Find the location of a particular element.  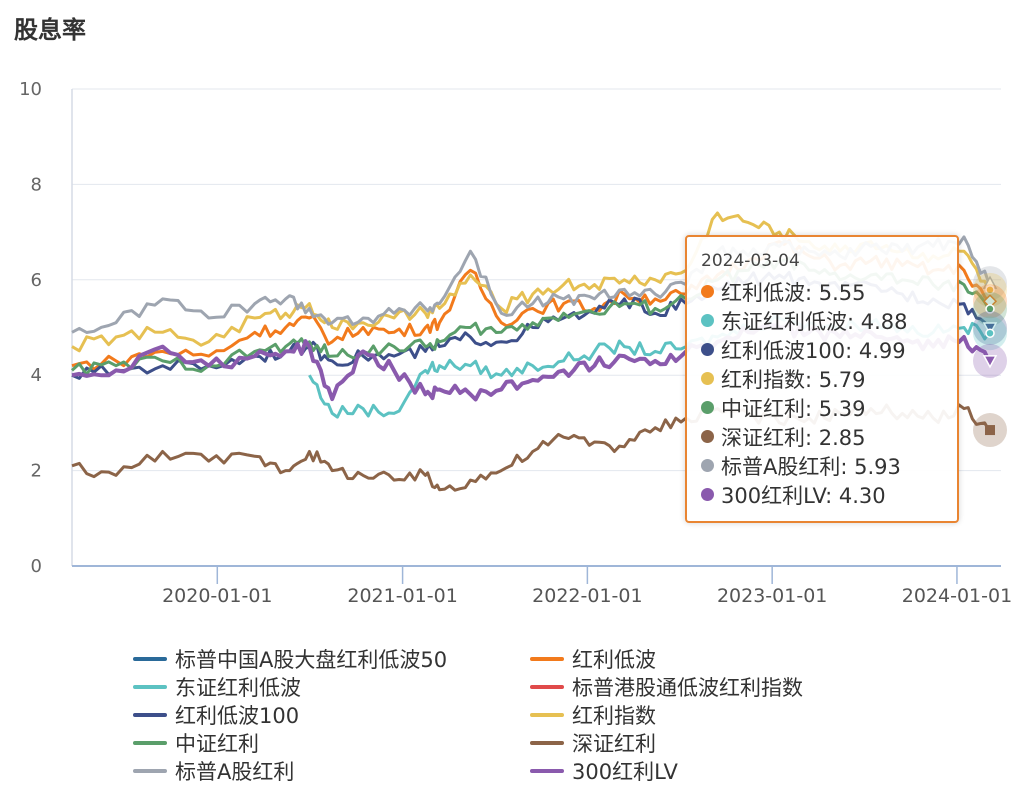

y-tick-label: 10 is located at coordinates (30, 89).